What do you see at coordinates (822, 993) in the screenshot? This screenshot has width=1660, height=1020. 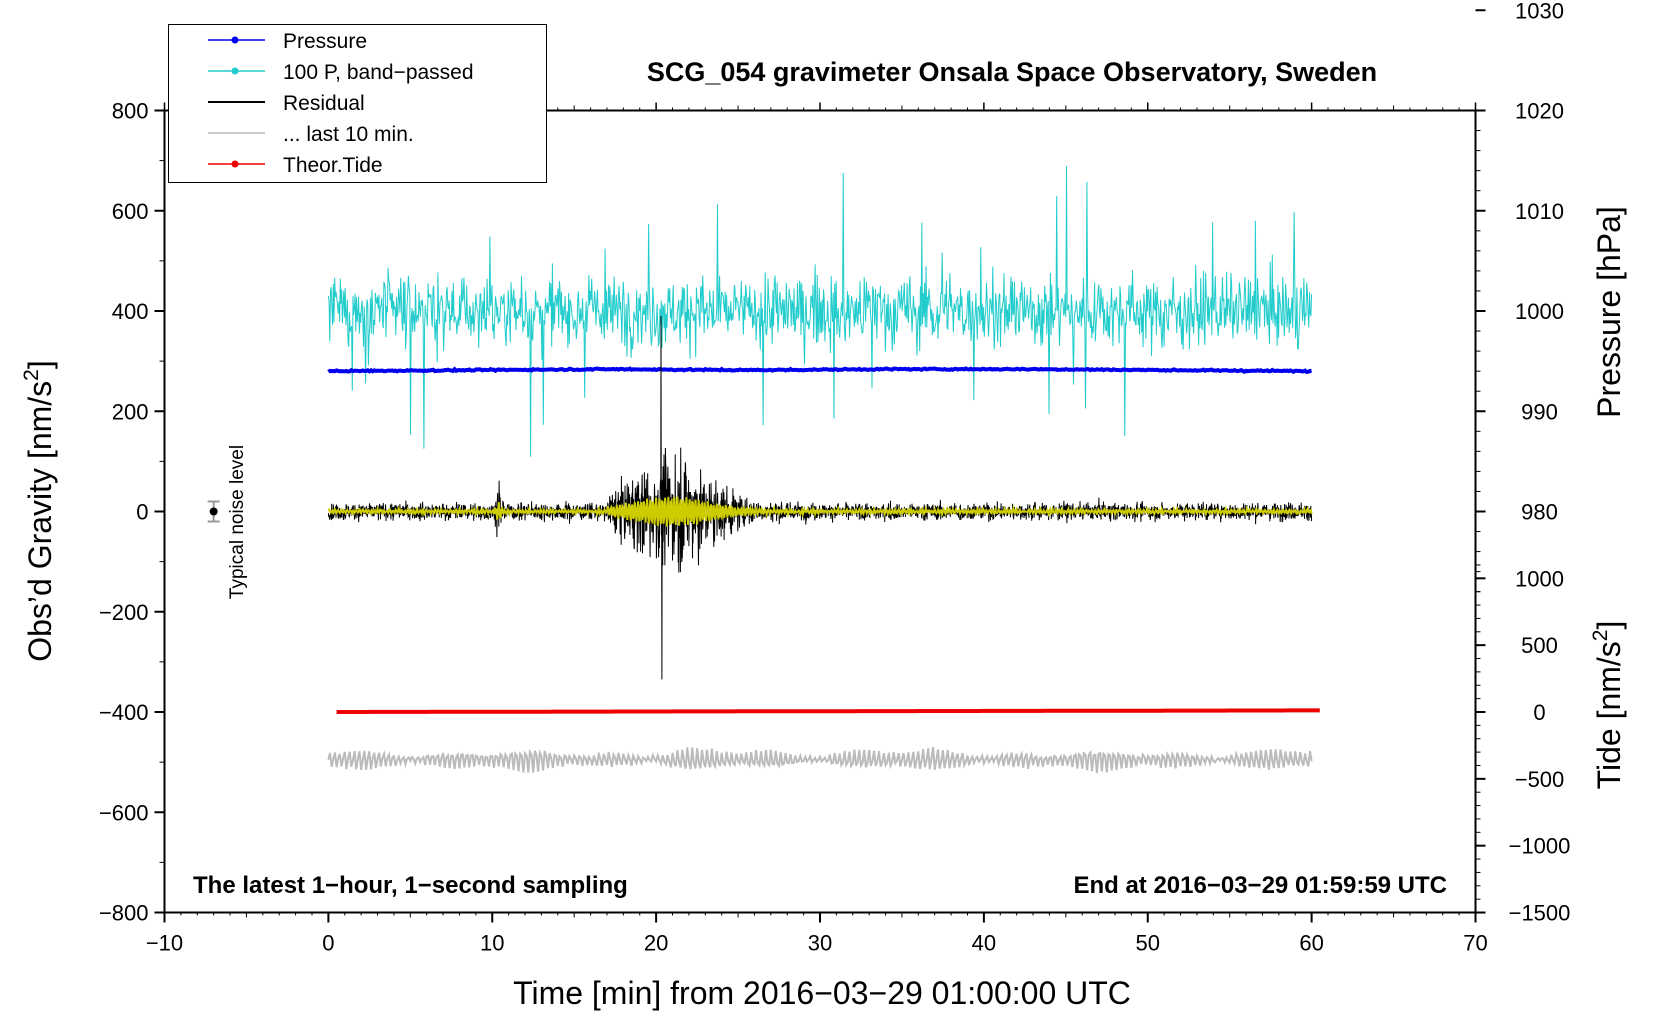 I see `x-axis-title: Time [min] from 2016−03−29 01:00:00 UTC` at bounding box center [822, 993].